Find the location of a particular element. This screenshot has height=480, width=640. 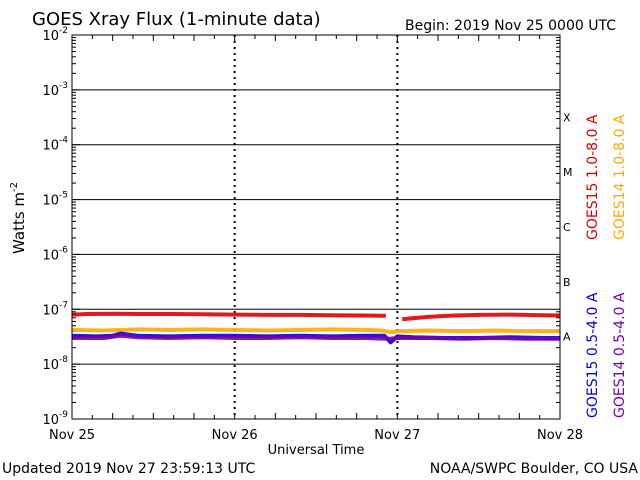

y-tick-exponent: -4 is located at coordinates (63, 141).